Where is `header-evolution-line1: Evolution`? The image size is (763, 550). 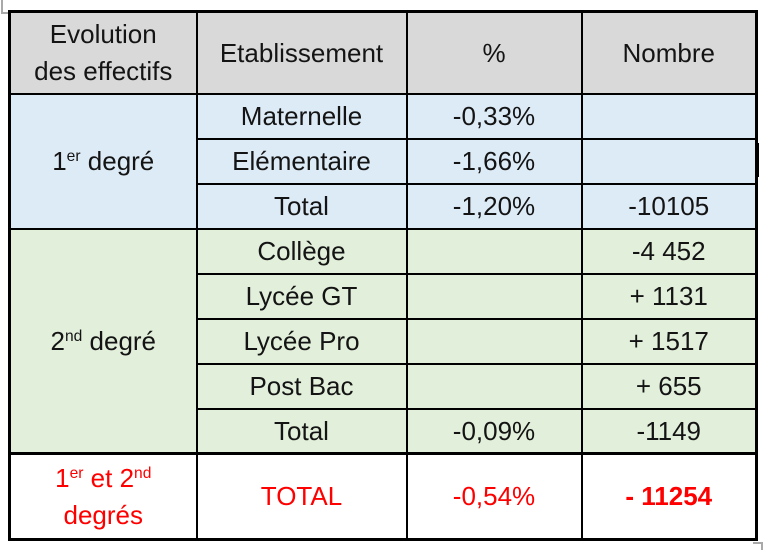 header-evolution-line1: Evolution is located at coordinates (103, 33).